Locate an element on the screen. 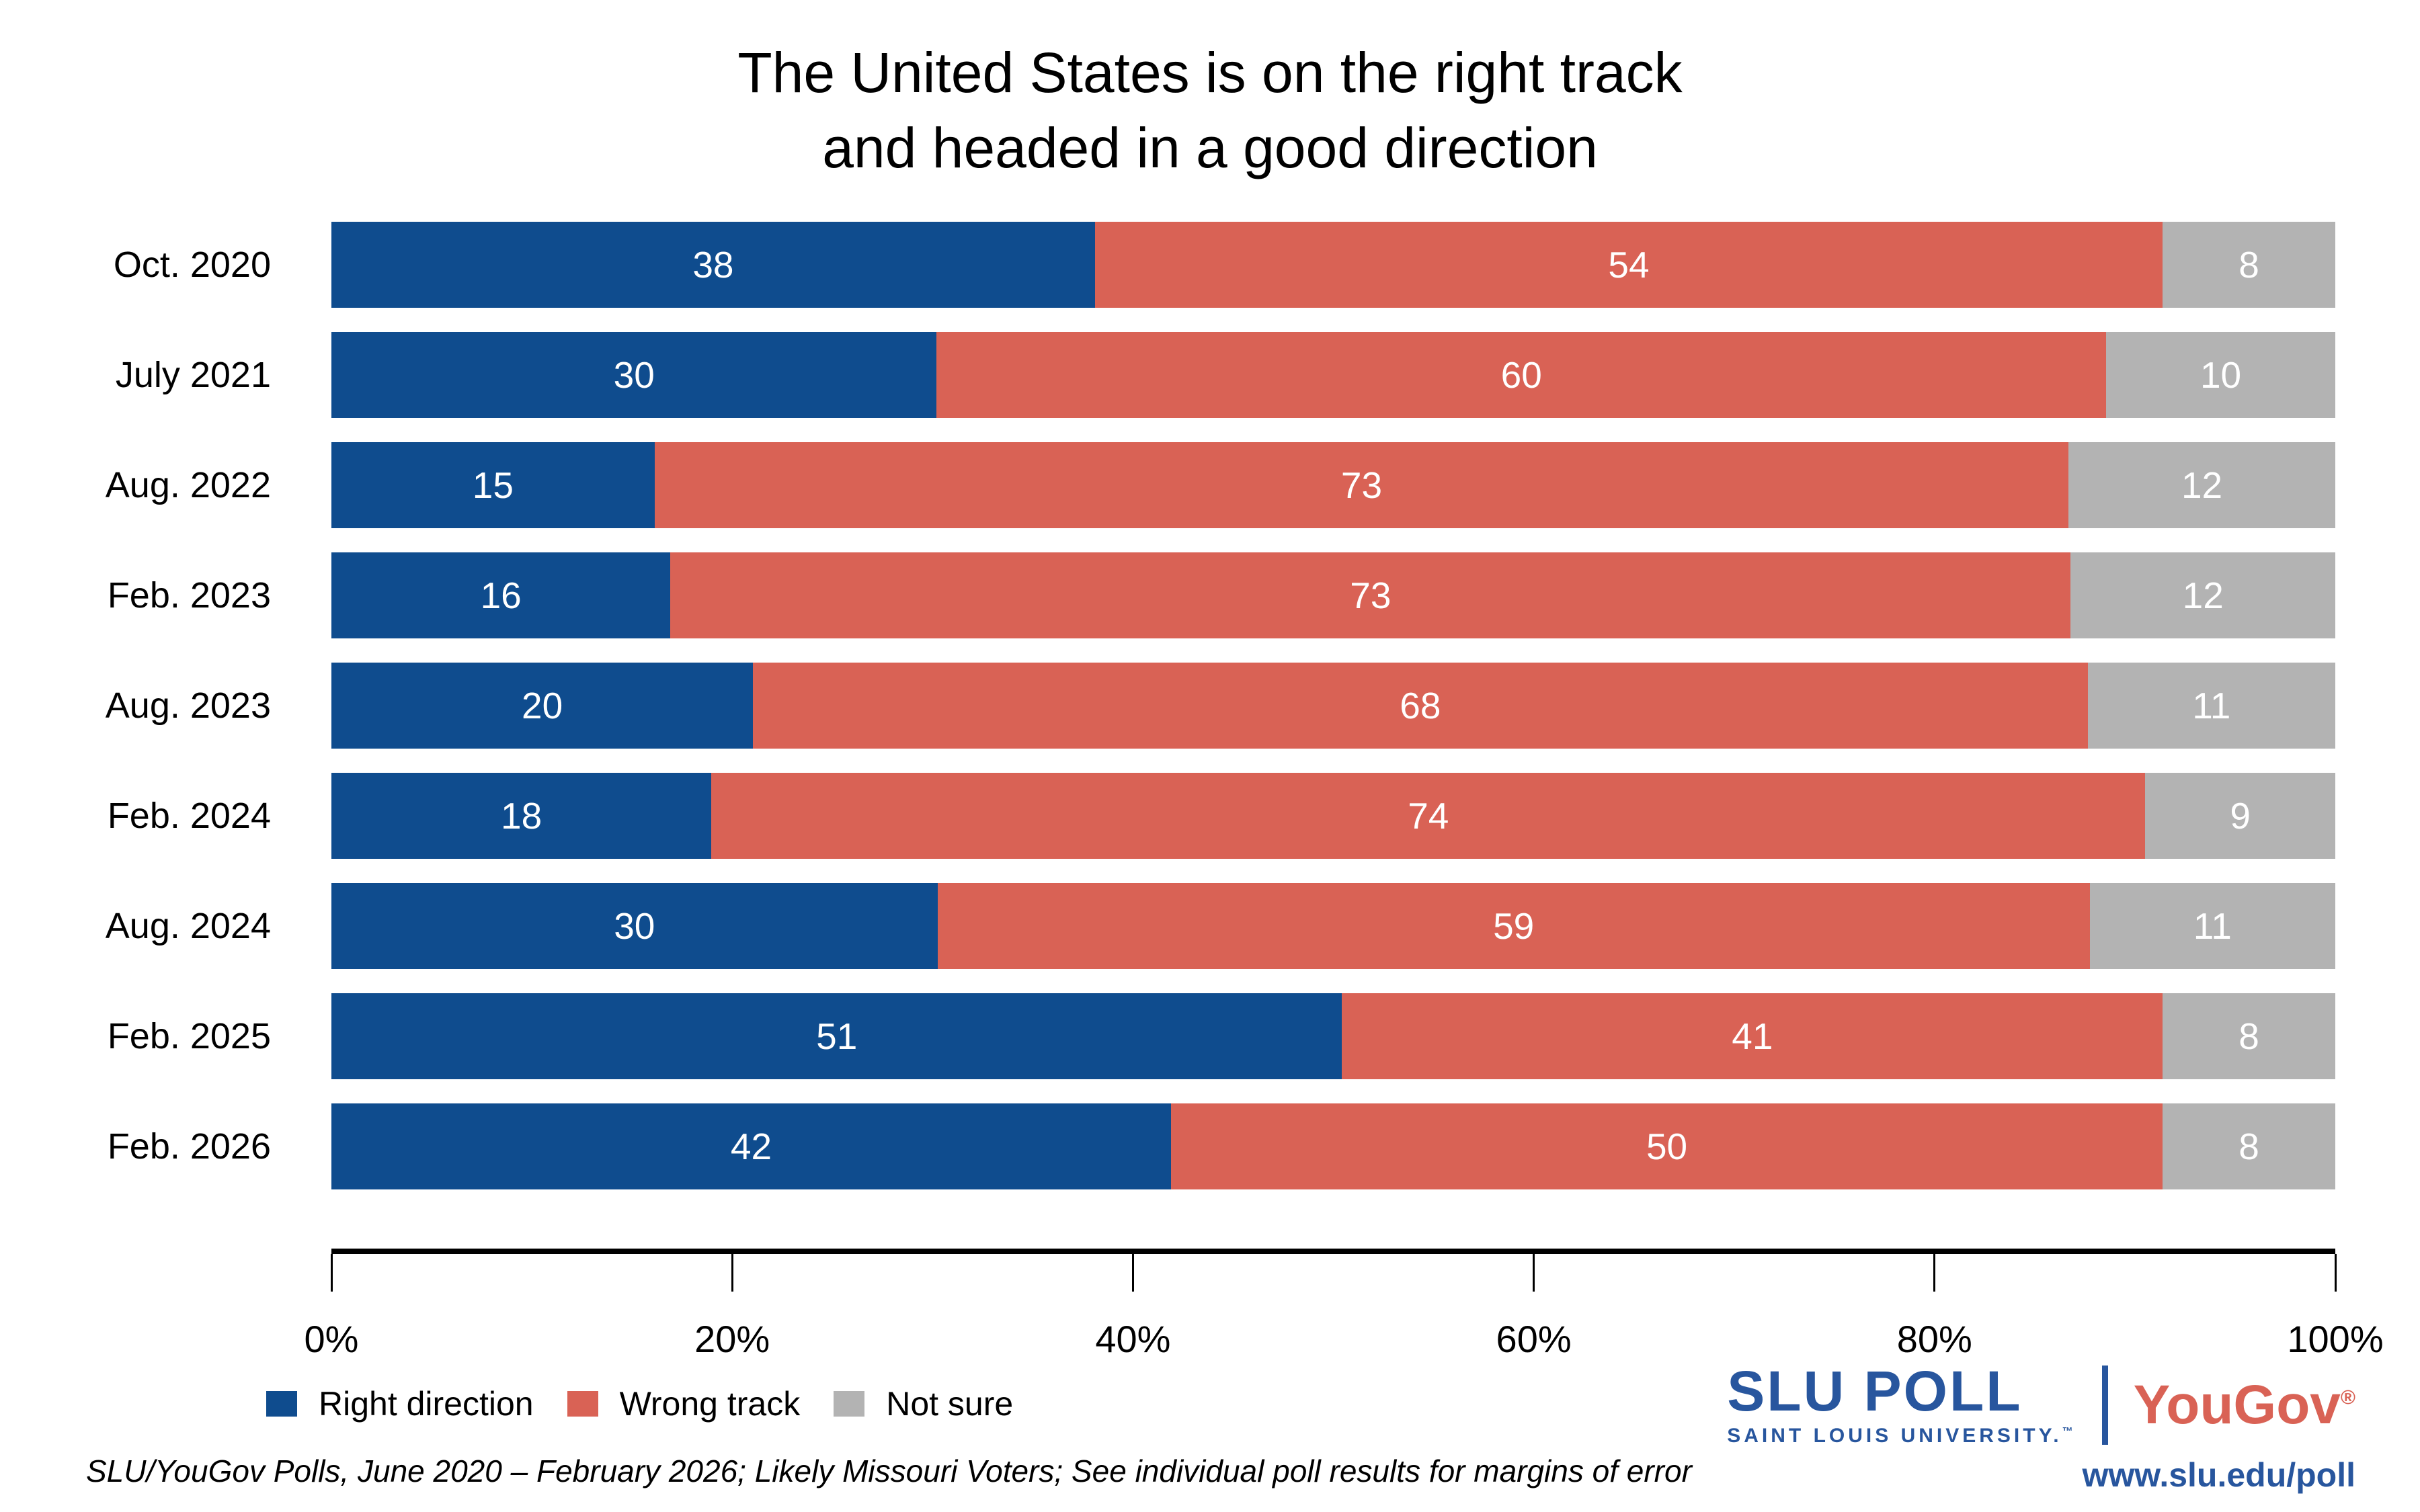 This screenshot has height=1512, width=2420. slu-poll-logo: SLU POLL SAINT LOUIS UNIVERSITY.™ is located at coordinates (1901, 1405).